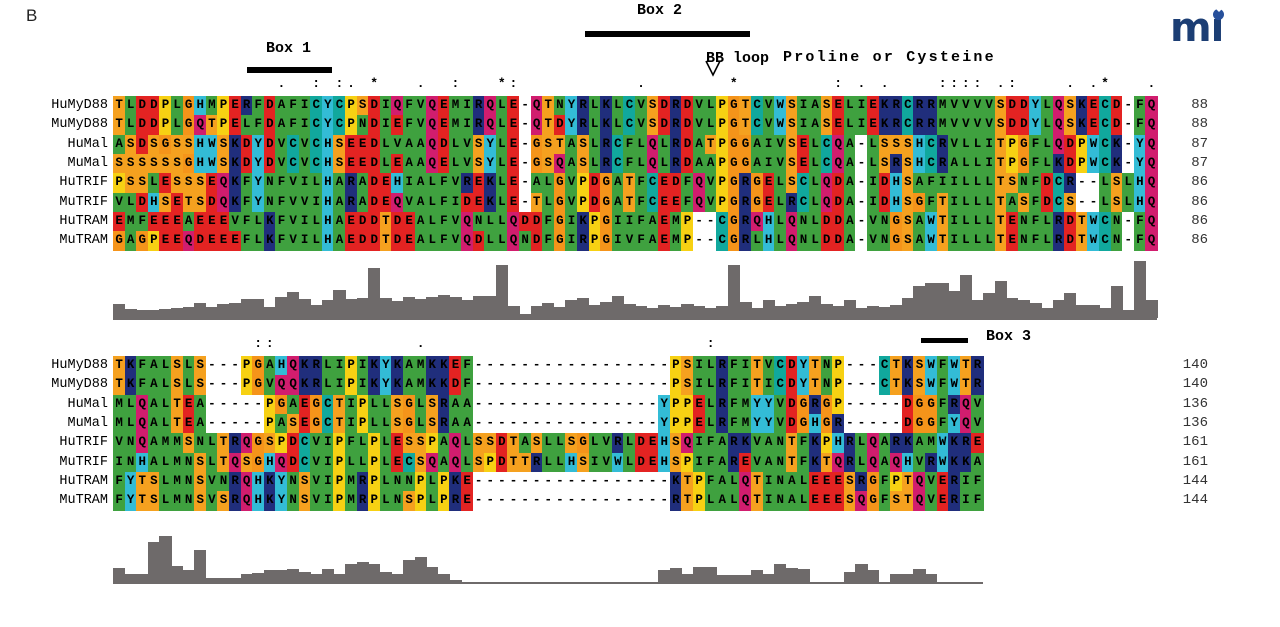 This screenshot has height=627, width=1280. Describe the element at coordinates (83, 501) in the screenshot. I see `sequence-row-label: MuTRAM` at that location.